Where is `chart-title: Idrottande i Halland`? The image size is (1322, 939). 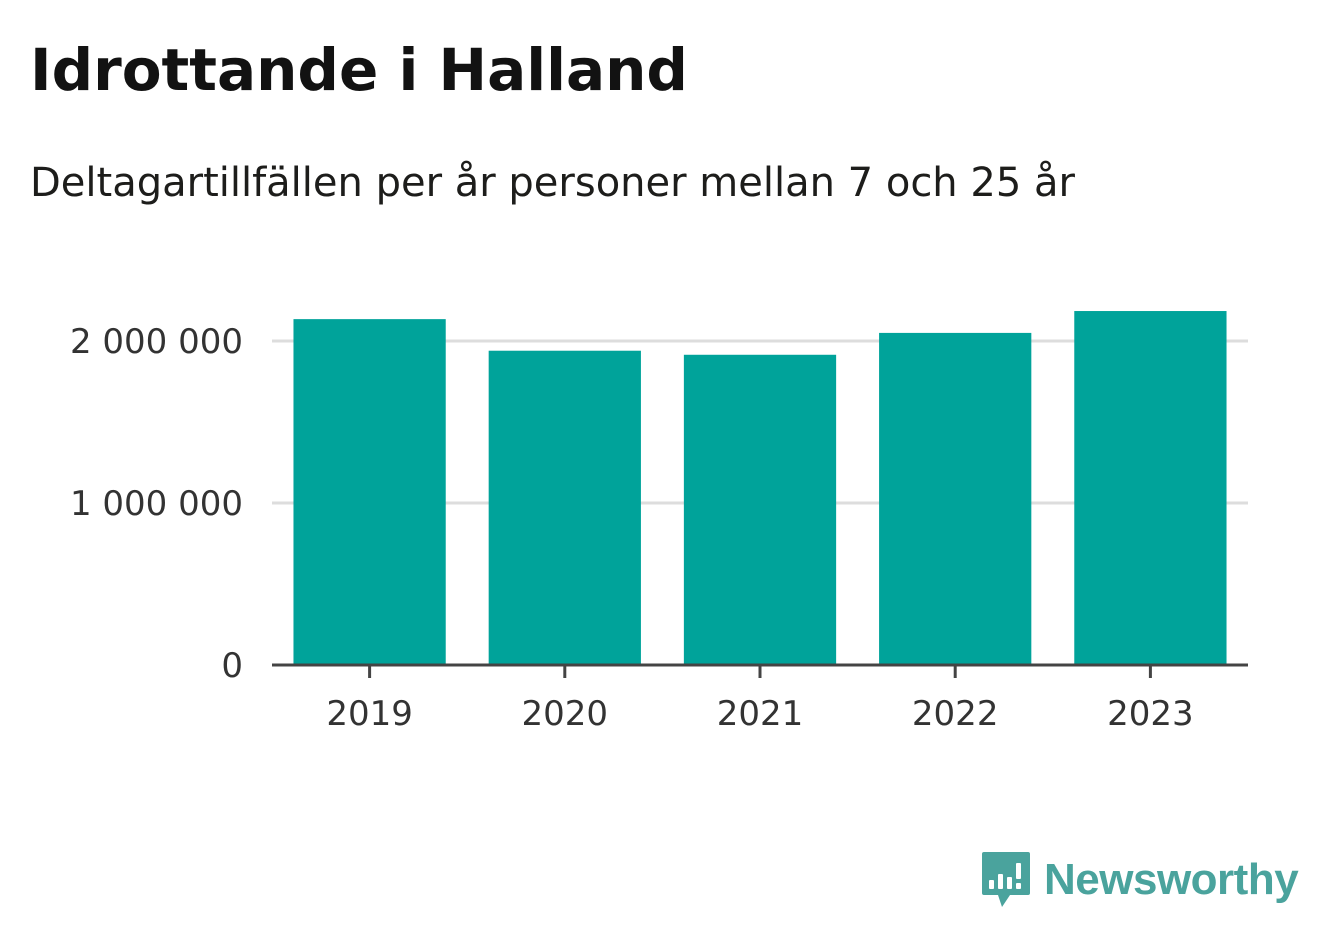 chart-title: Idrottande i Halland is located at coordinates (359, 70).